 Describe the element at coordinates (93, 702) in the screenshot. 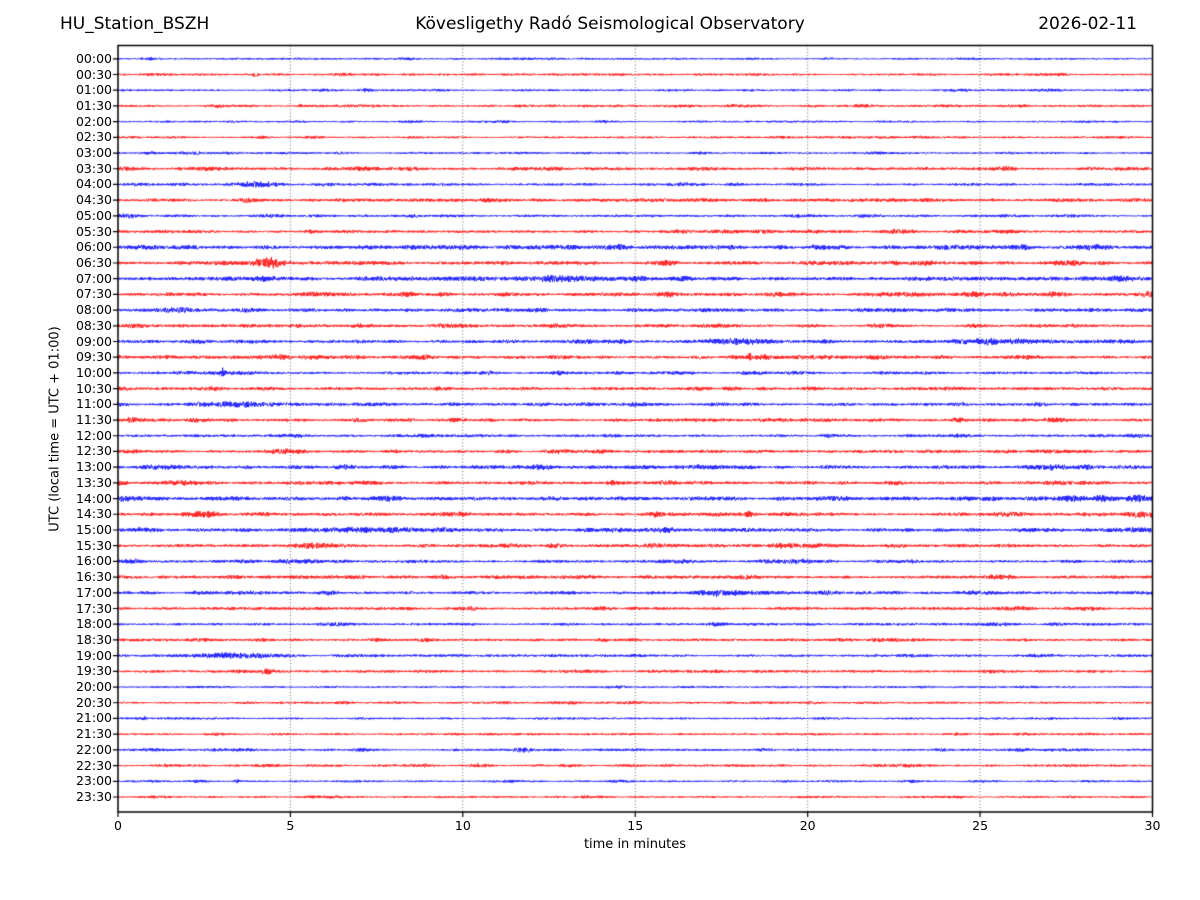

I see `y-tick-label: 20:30` at that location.